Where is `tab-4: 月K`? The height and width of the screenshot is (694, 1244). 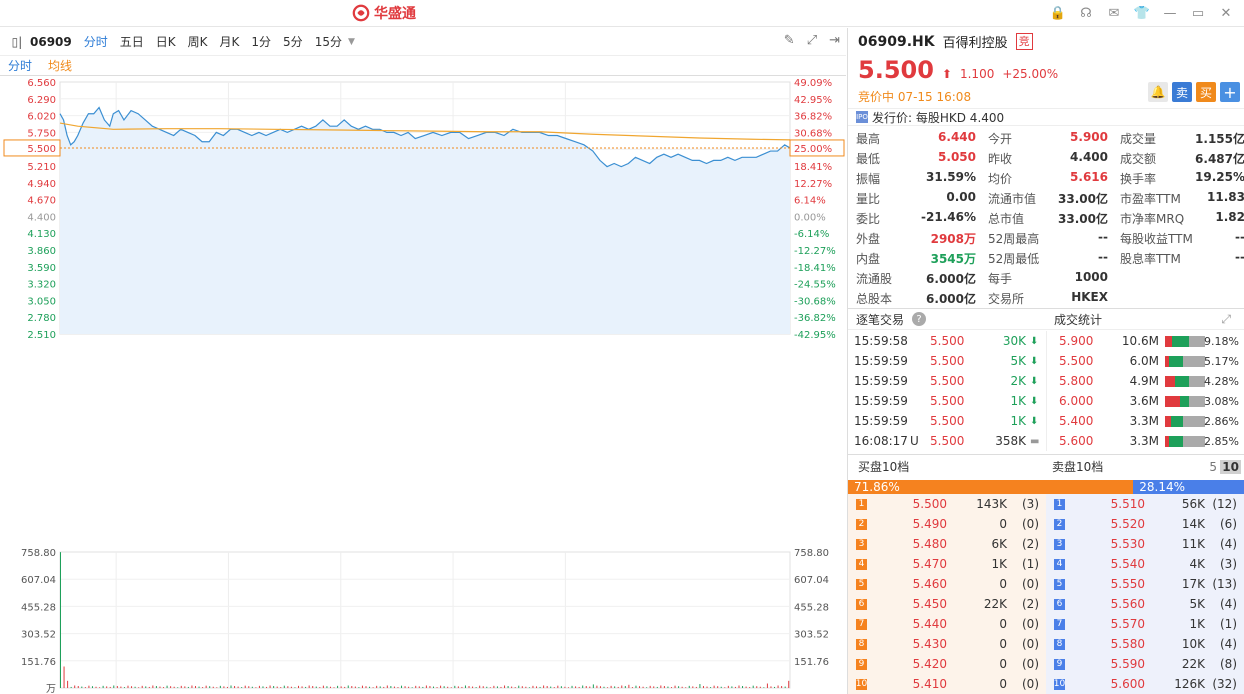 tab-4: 月K is located at coordinates (229, 42).